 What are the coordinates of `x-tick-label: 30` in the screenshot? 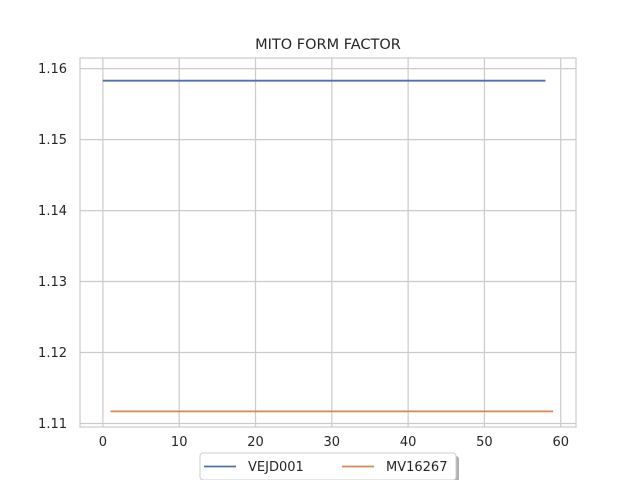 It's located at (332, 442).